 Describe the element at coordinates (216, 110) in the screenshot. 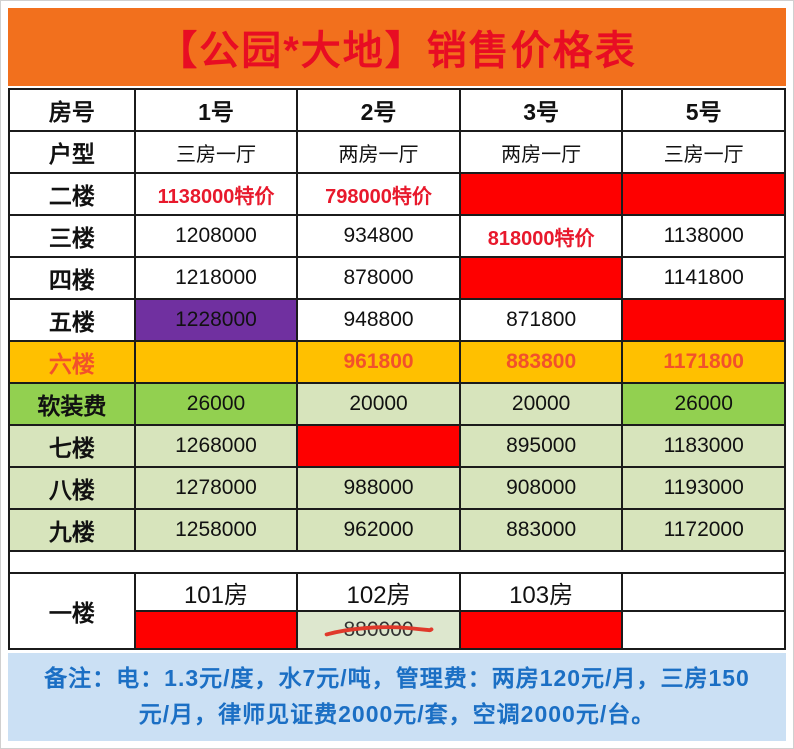

I see `column-header-unit1: 1号` at that location.